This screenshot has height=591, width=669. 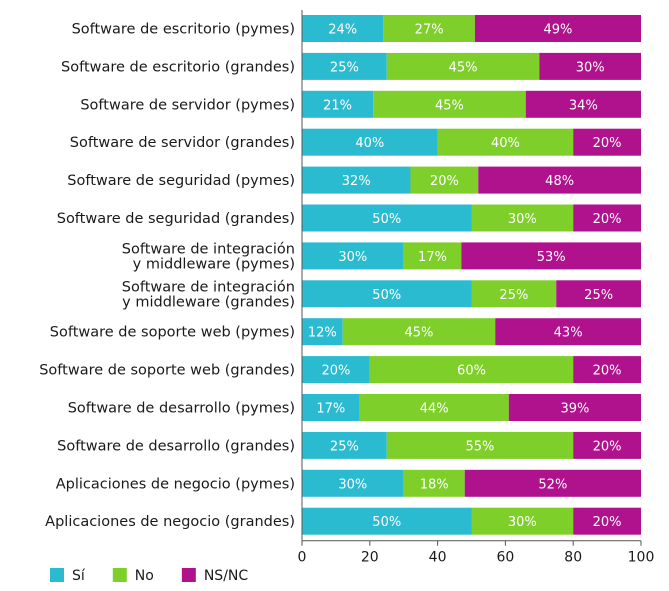 I want to click on x-tick-label: 60, so click(x=505, y=558).